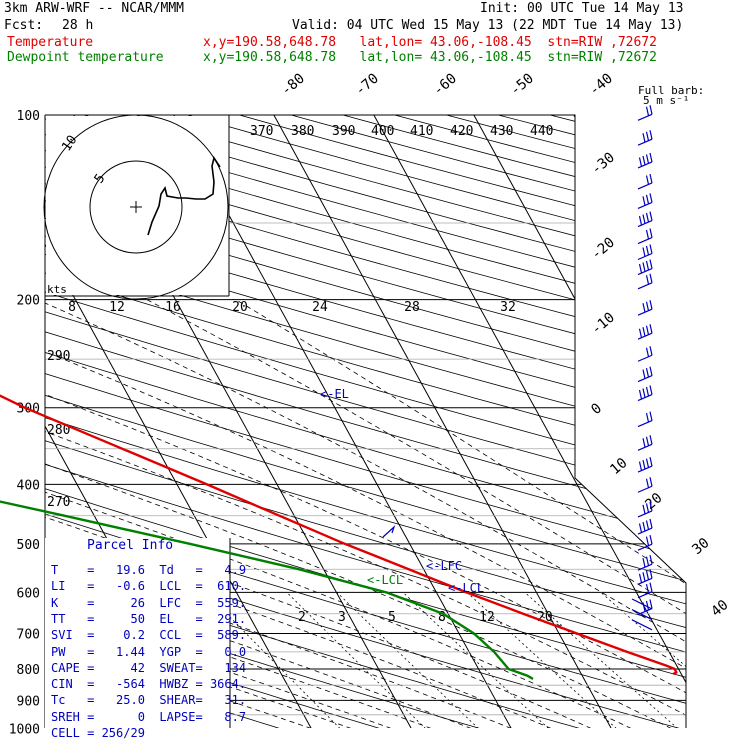  Describe the element at coordinates (149, 586) in the screenshot. I see `parcel-info-row: LI = -0.6 LCL = 610.` at that location.